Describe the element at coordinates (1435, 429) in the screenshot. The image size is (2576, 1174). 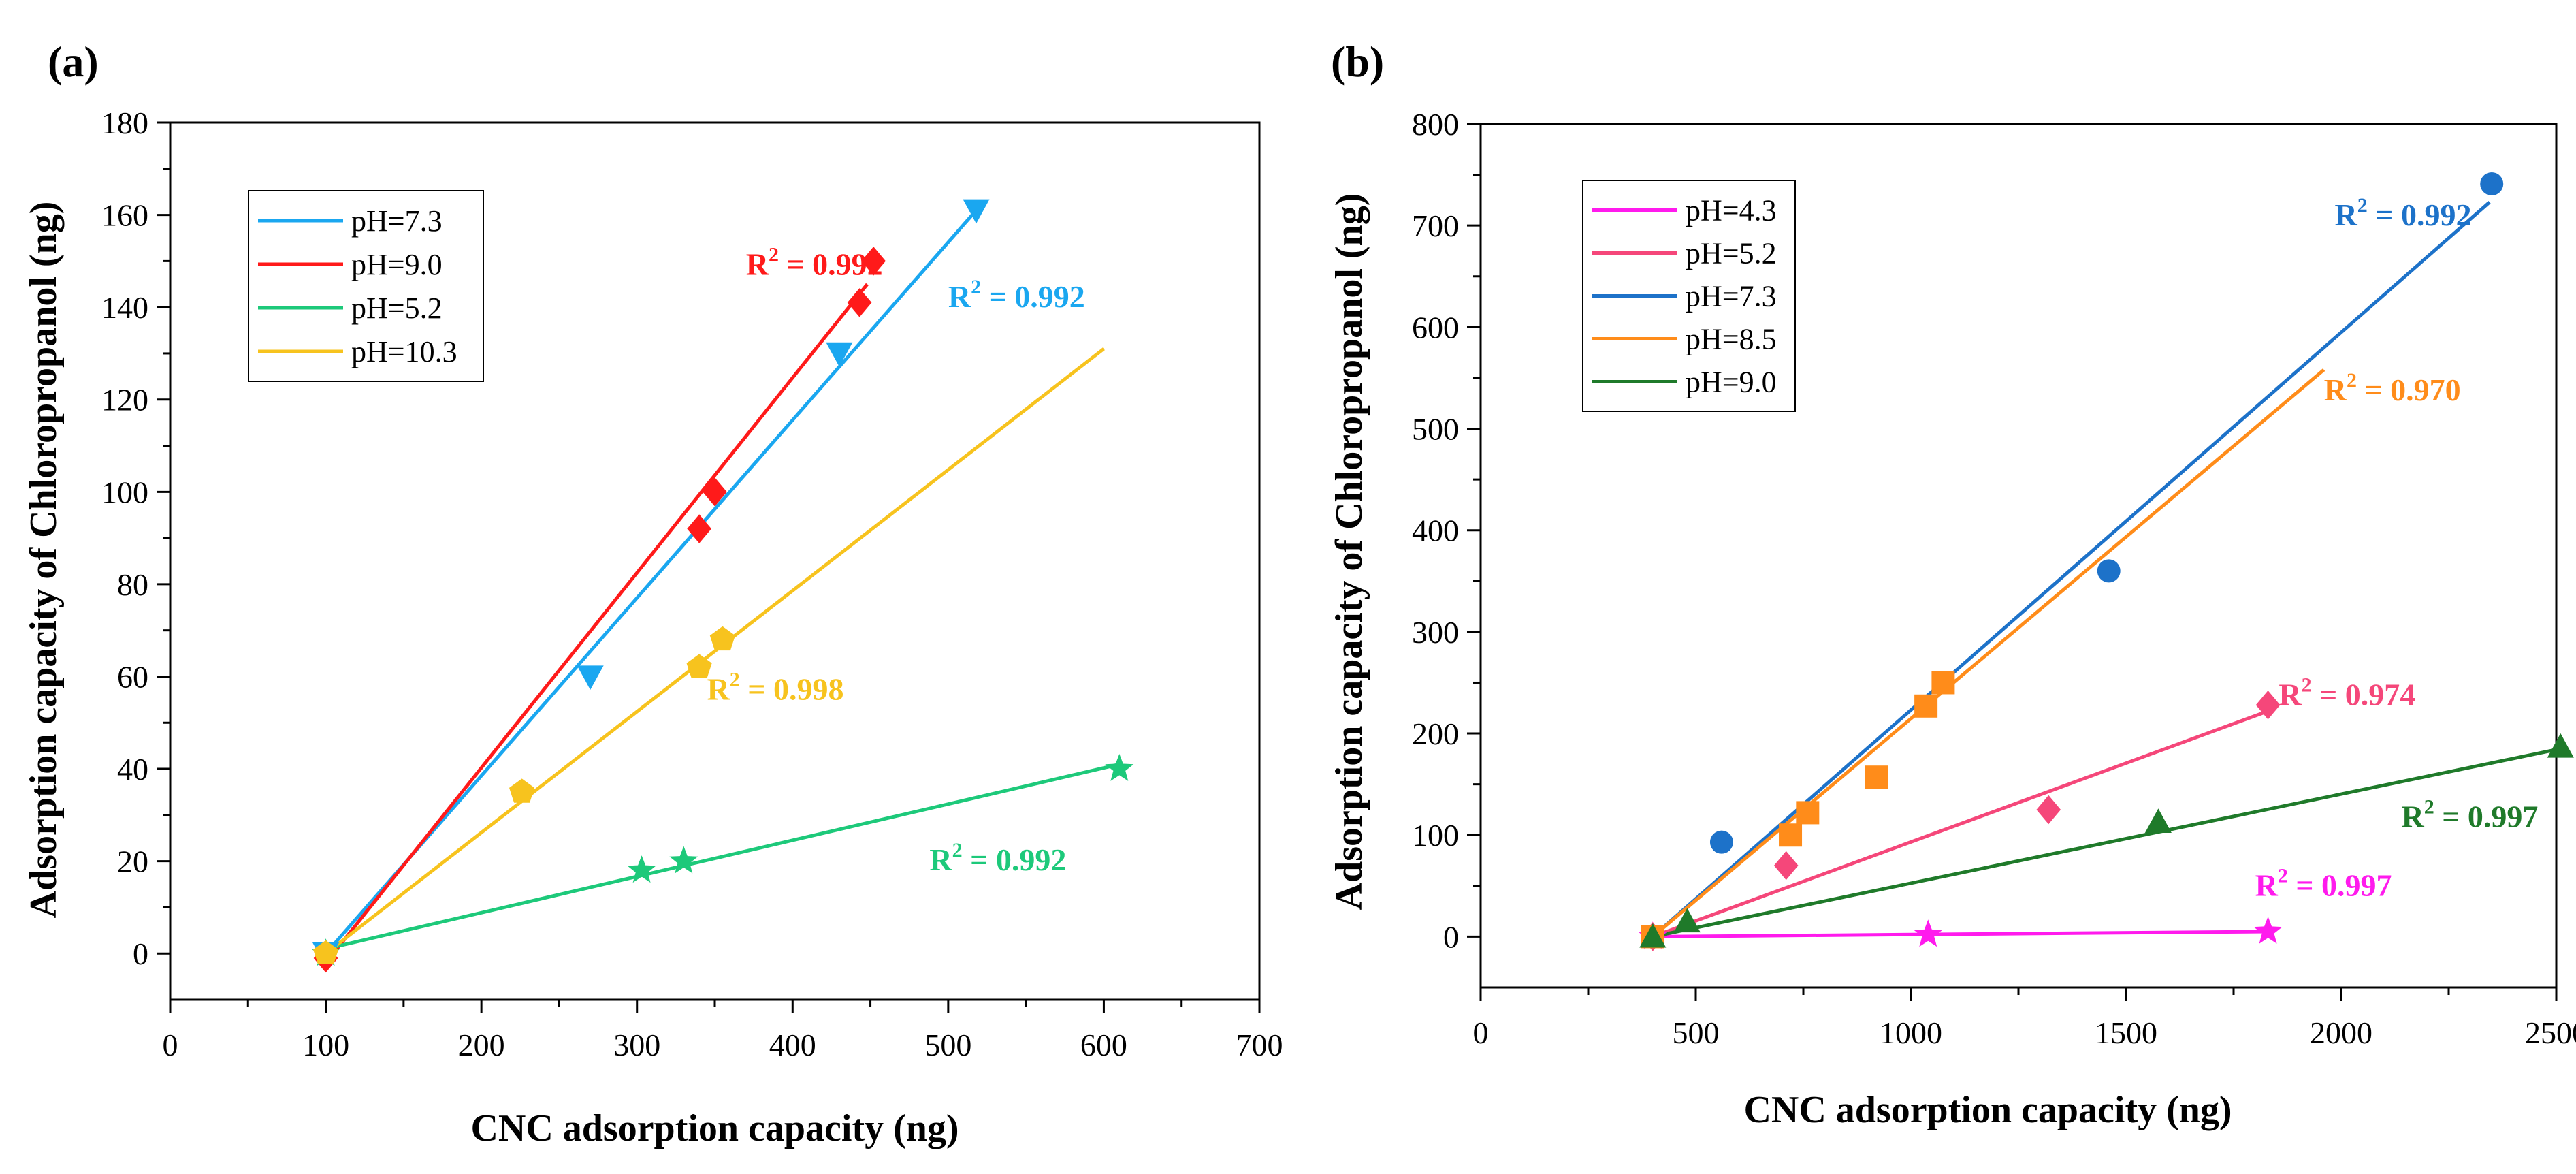
I see `panel-b-y-tick-label: 500` at that location.